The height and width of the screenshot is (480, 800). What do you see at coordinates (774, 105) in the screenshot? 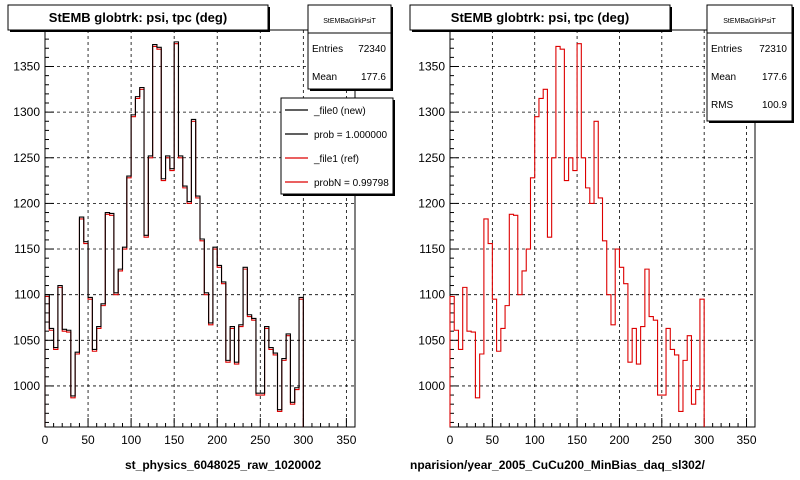
I see `stats-value: 100.9` at bounding box center [774, 105].